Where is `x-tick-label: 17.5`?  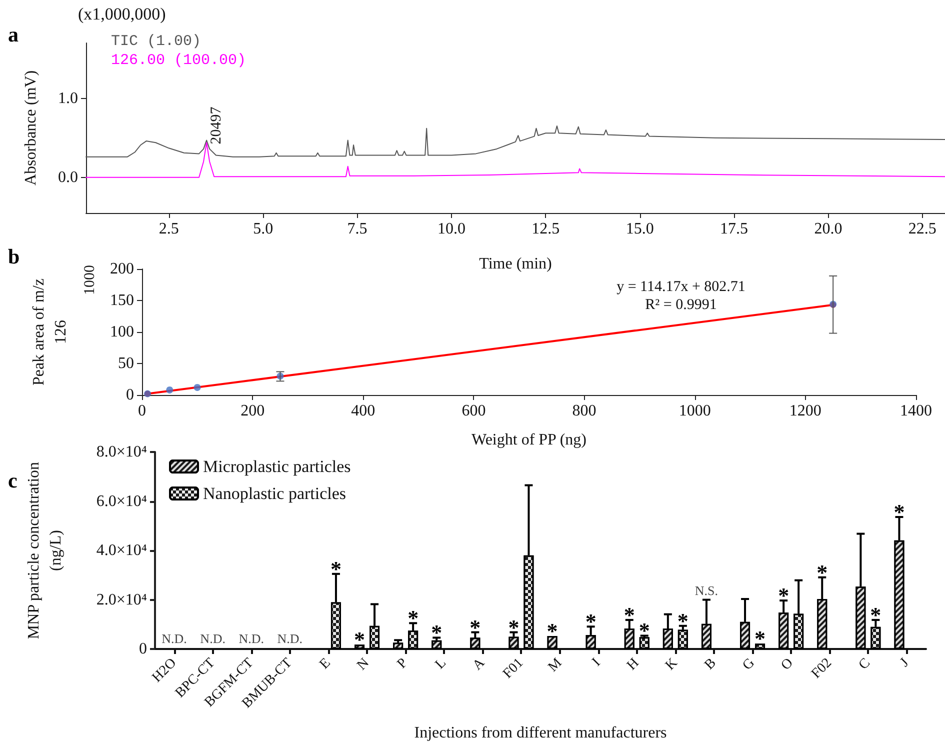
x-tick-label: 17.5 is located at coordinates (734, 229).